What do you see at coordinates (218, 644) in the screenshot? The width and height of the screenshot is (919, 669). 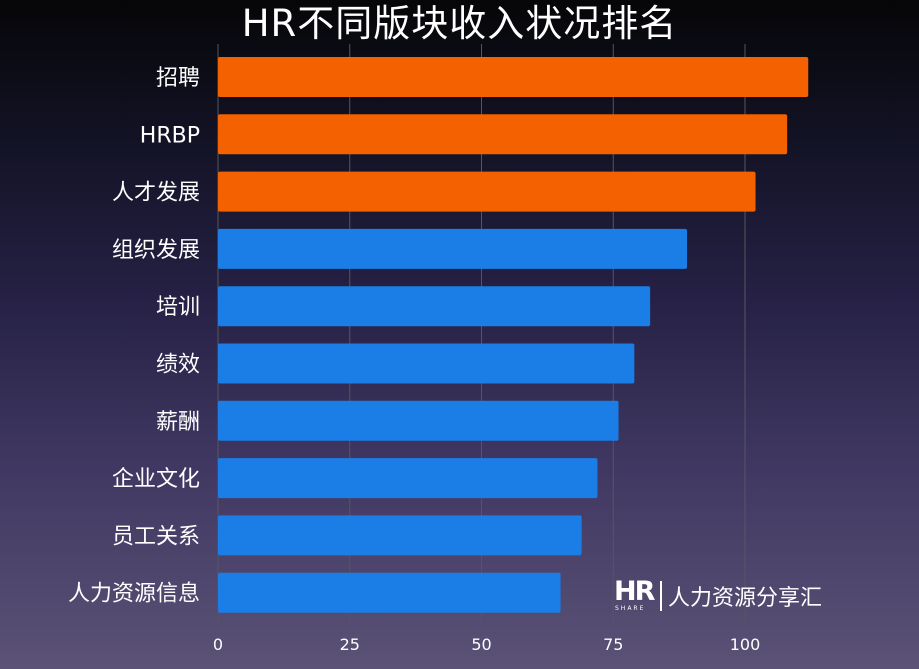 I see `x-tick-label-0: 0` at bounding box center [218, 644].